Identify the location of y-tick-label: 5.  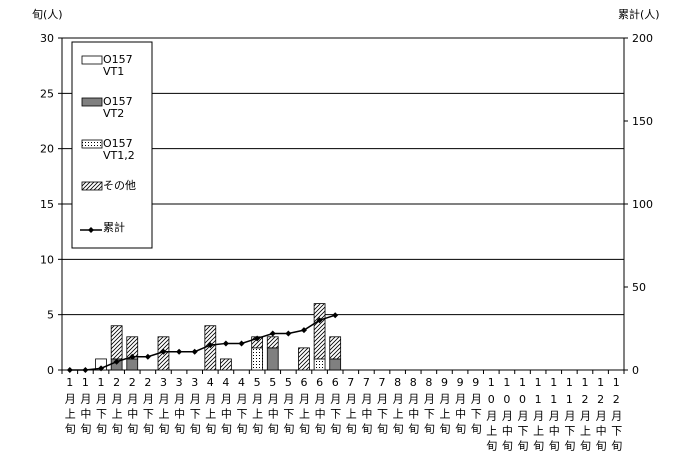
(50, 315).